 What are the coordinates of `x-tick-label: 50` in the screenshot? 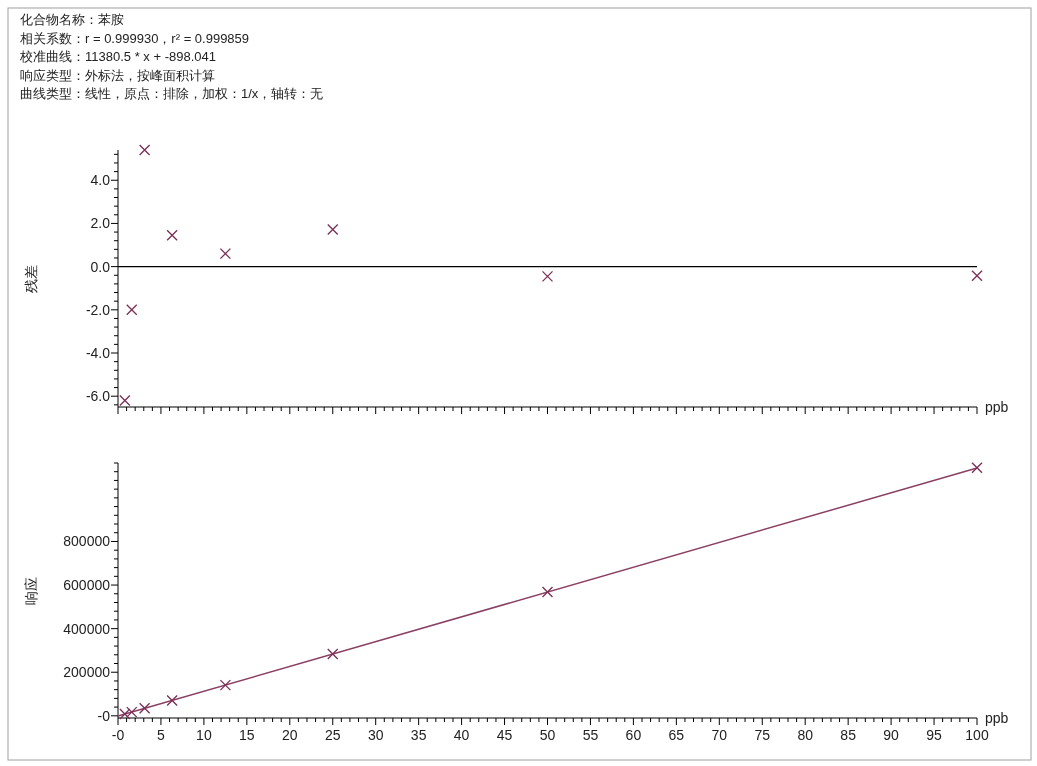 It's located at (547, 735).